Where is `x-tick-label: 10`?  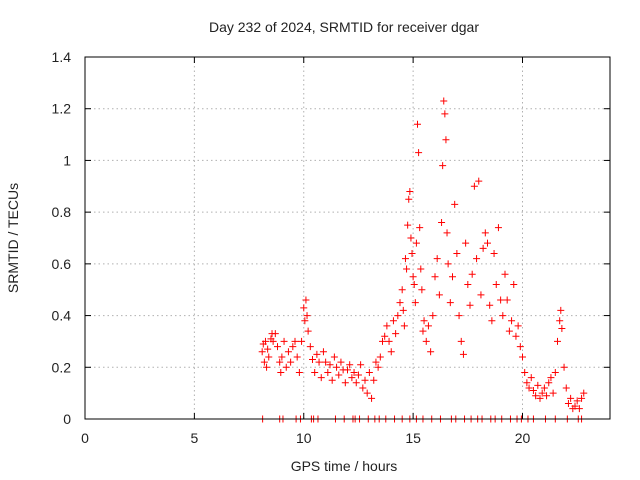 x-tick-label: 10 is located at coordinates (304, 438).